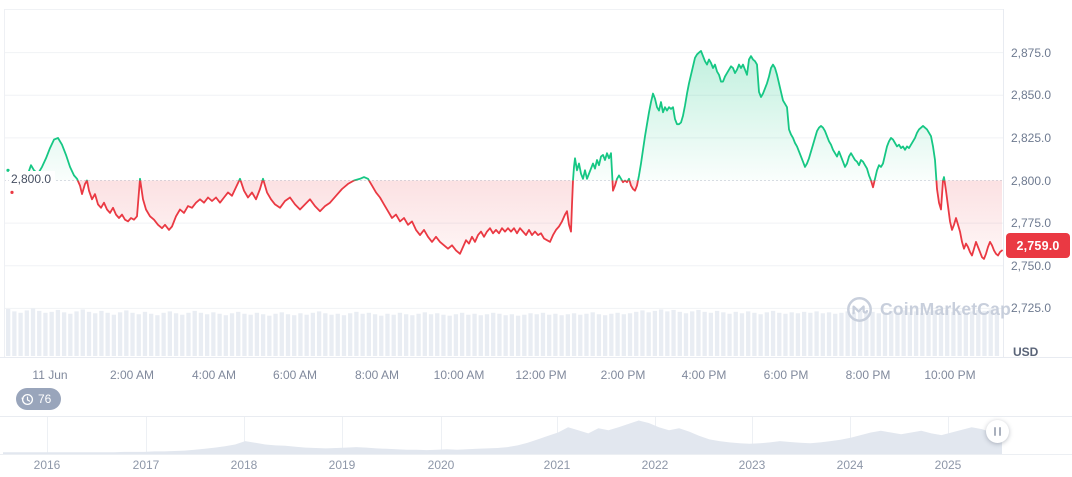 Image resolution: width=1072 pixels, height=477 pixels. What do you see at coordinates (541, 375) in the screenshot?
I see `x-axis-tick-label: 12:00 PM` at bounding box center [541, 375].